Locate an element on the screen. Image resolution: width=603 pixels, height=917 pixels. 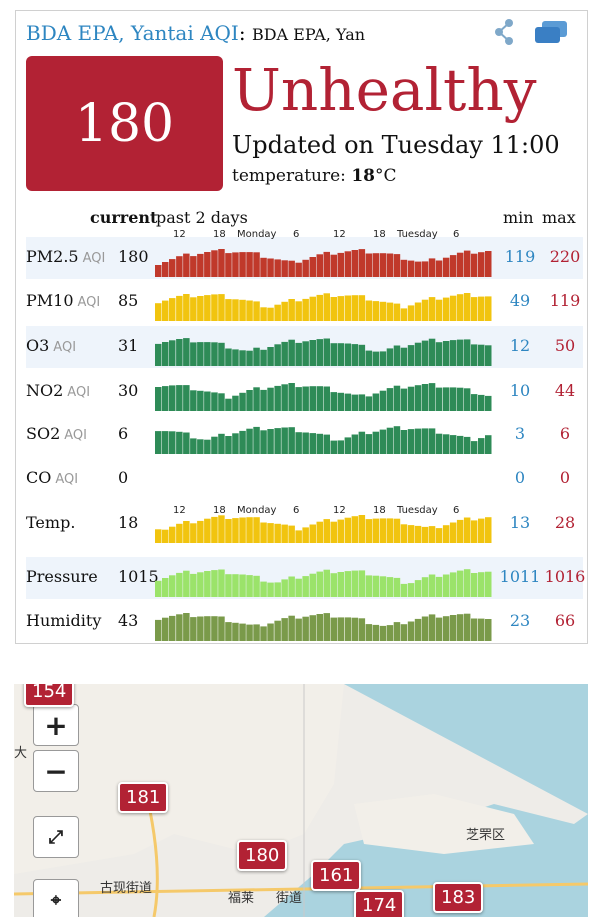
time-label: Monday is located at coordinates (257, 510).